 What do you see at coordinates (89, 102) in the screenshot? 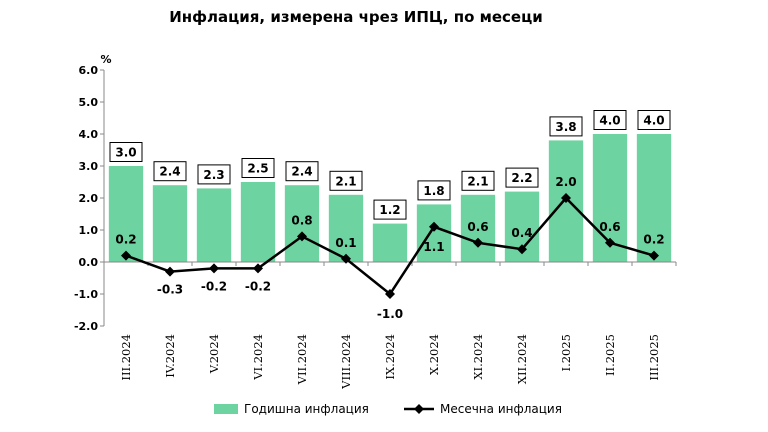
I see `y-tick-label: 5.0` at bounding box center [89, 102].